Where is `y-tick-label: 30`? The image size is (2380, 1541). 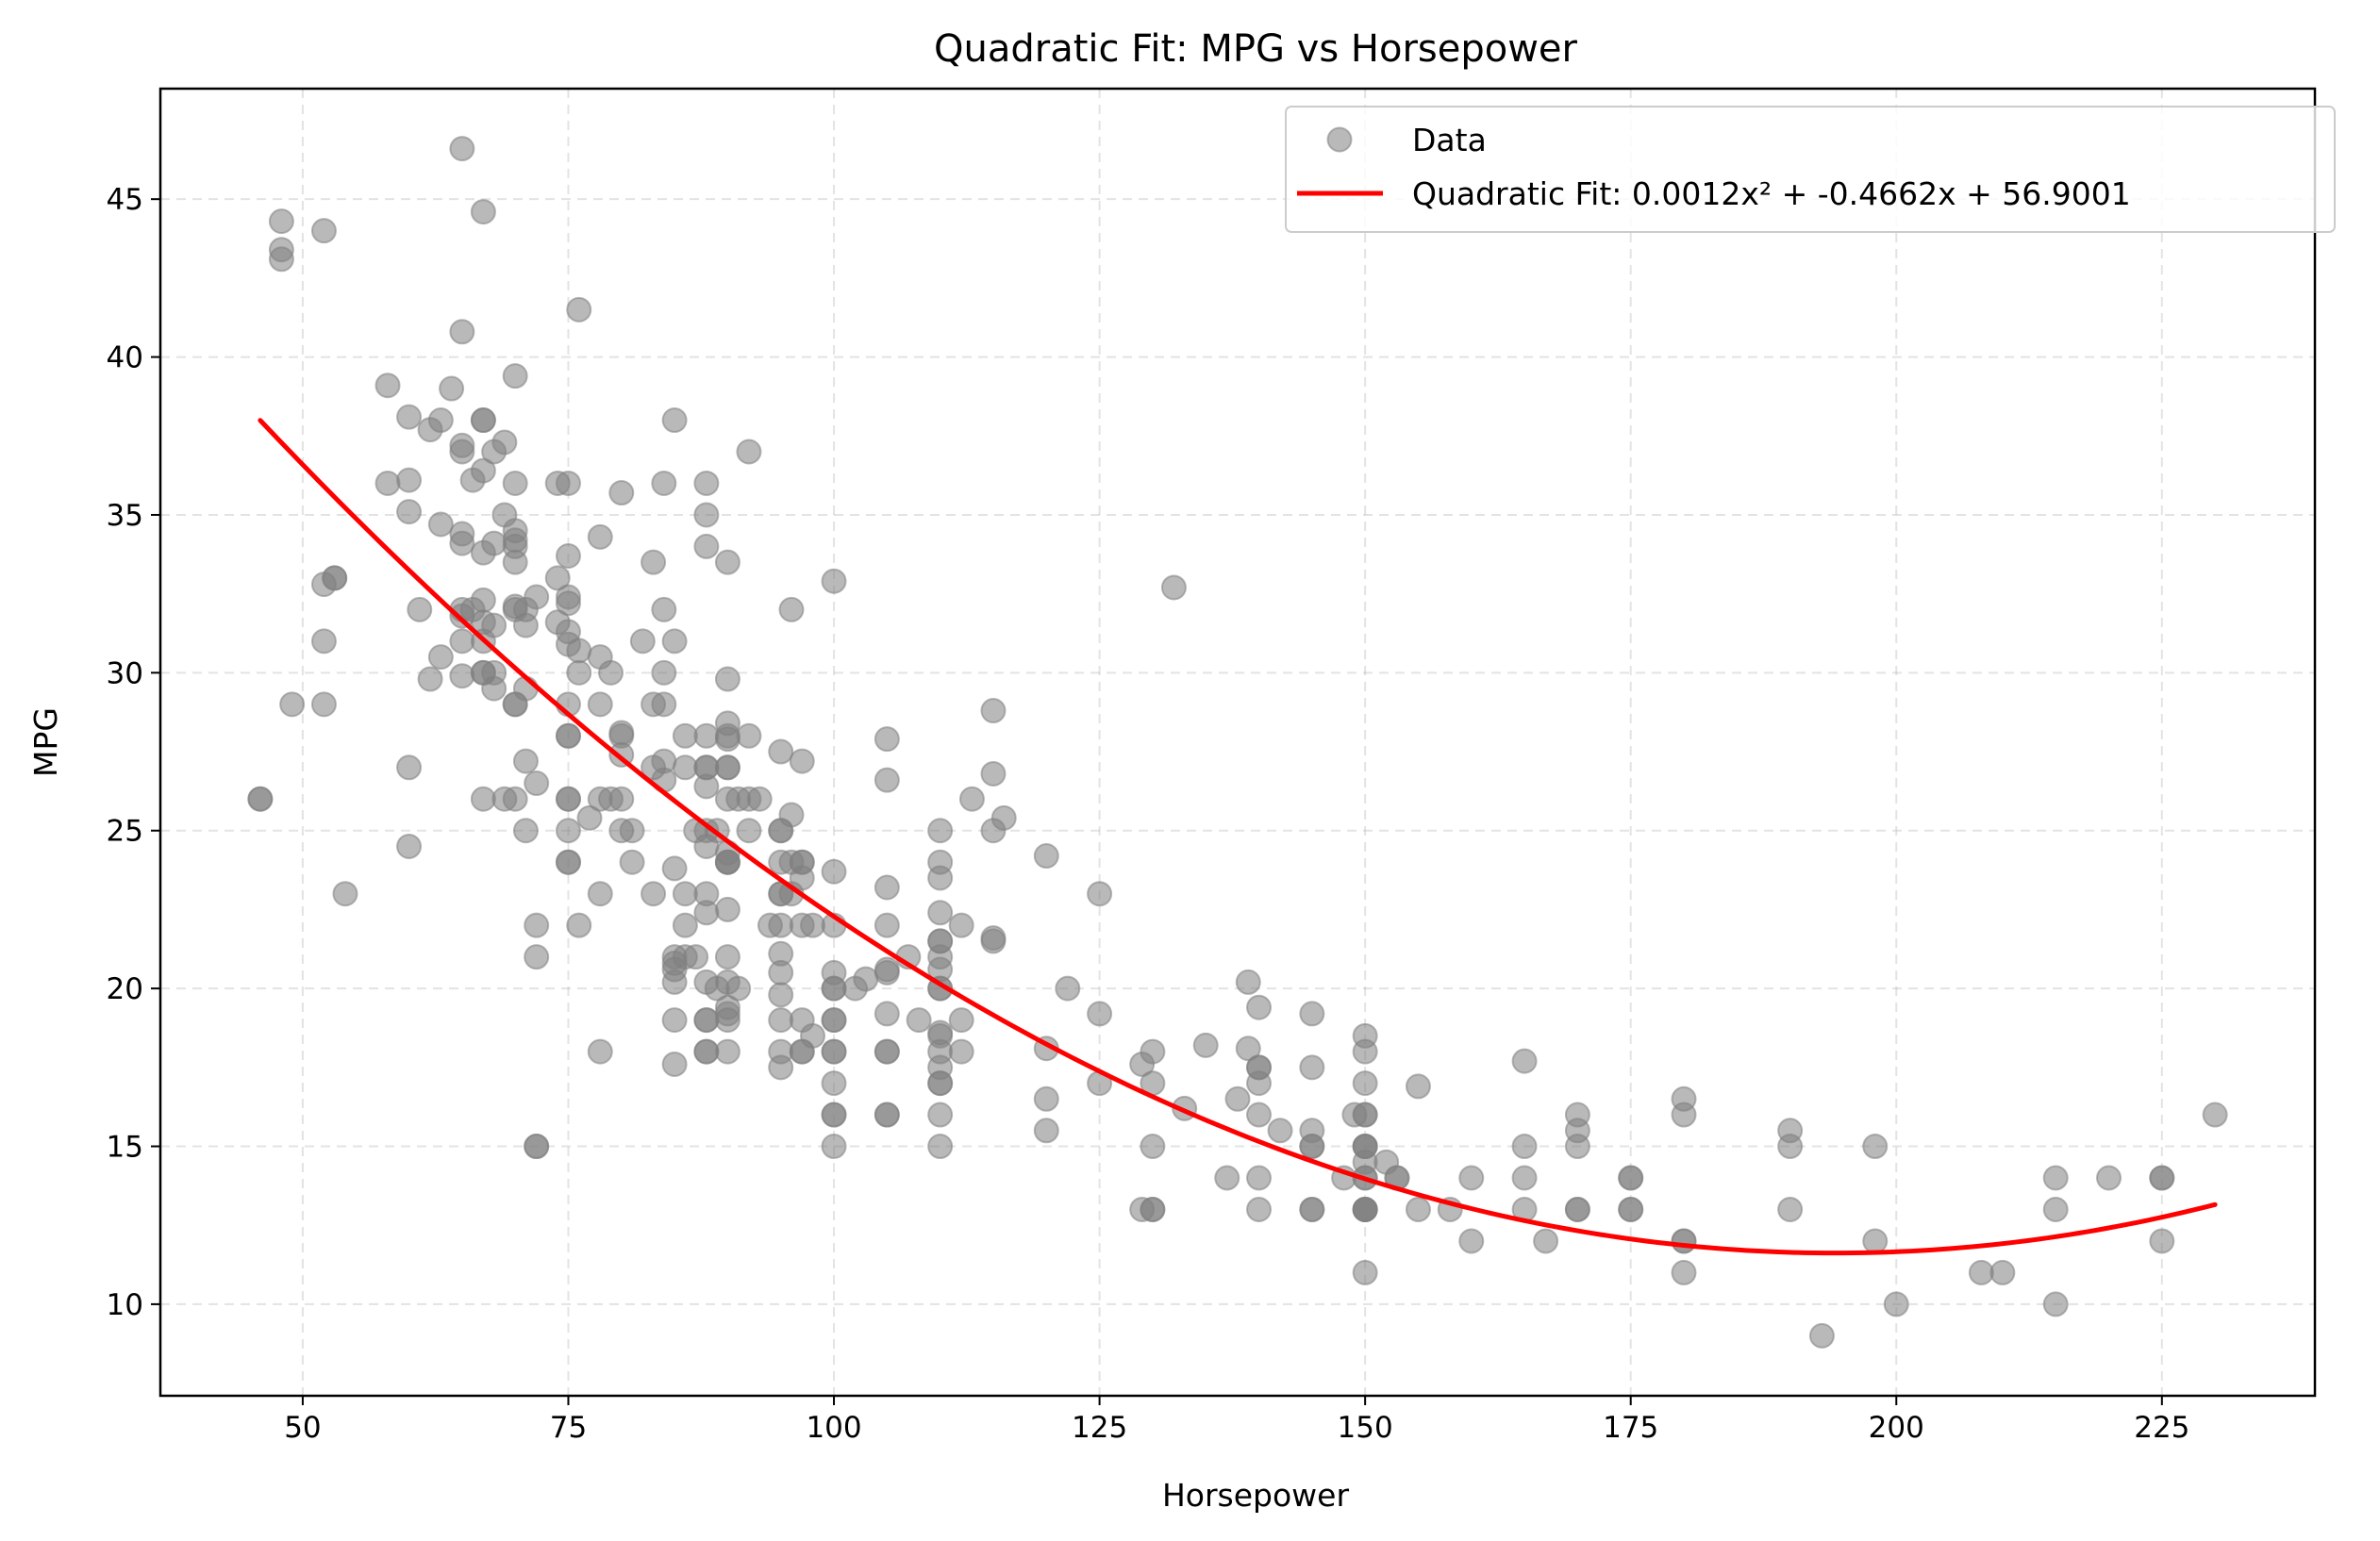
y-tick-label: 30 is located at coordinates (125, 673).